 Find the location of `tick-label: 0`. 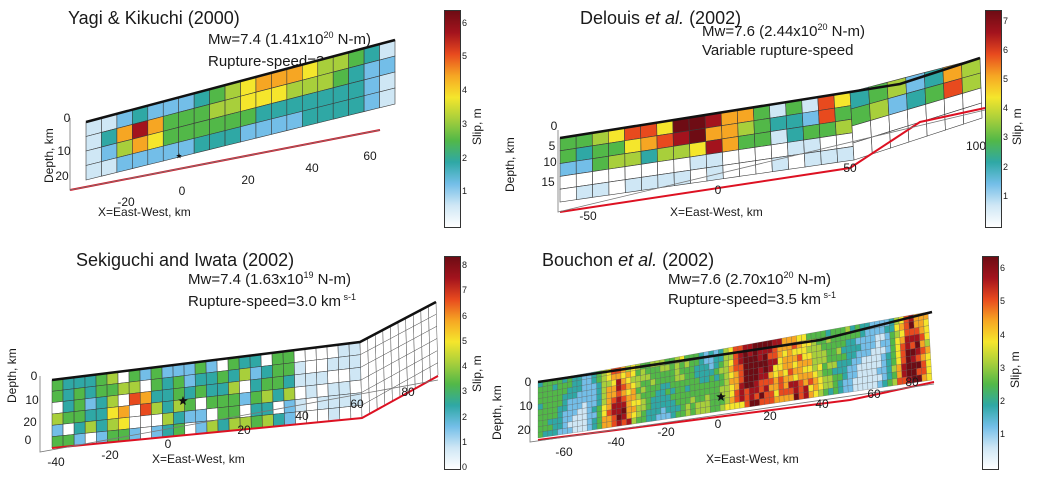

tick-label: 0 is located at coordinates (718, 424).